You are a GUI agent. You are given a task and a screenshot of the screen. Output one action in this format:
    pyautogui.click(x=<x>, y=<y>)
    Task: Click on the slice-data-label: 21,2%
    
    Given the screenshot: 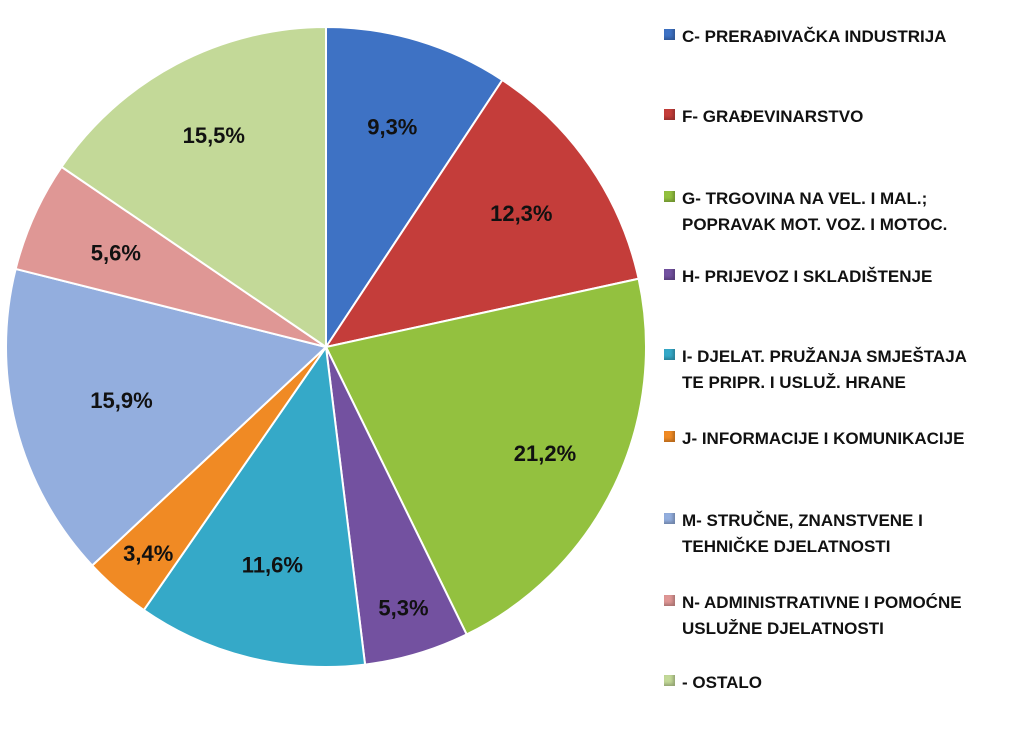 What is the action you would take?
    pyautogui.click(x=545, y=453)
    